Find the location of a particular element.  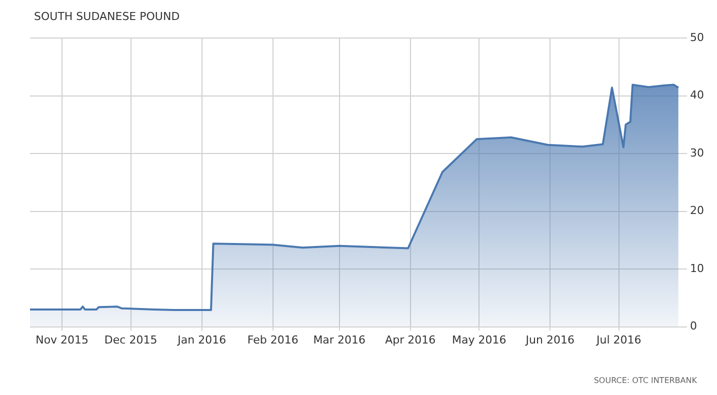

x-tick-label: May 2016 is located at coordinates (479, 339).